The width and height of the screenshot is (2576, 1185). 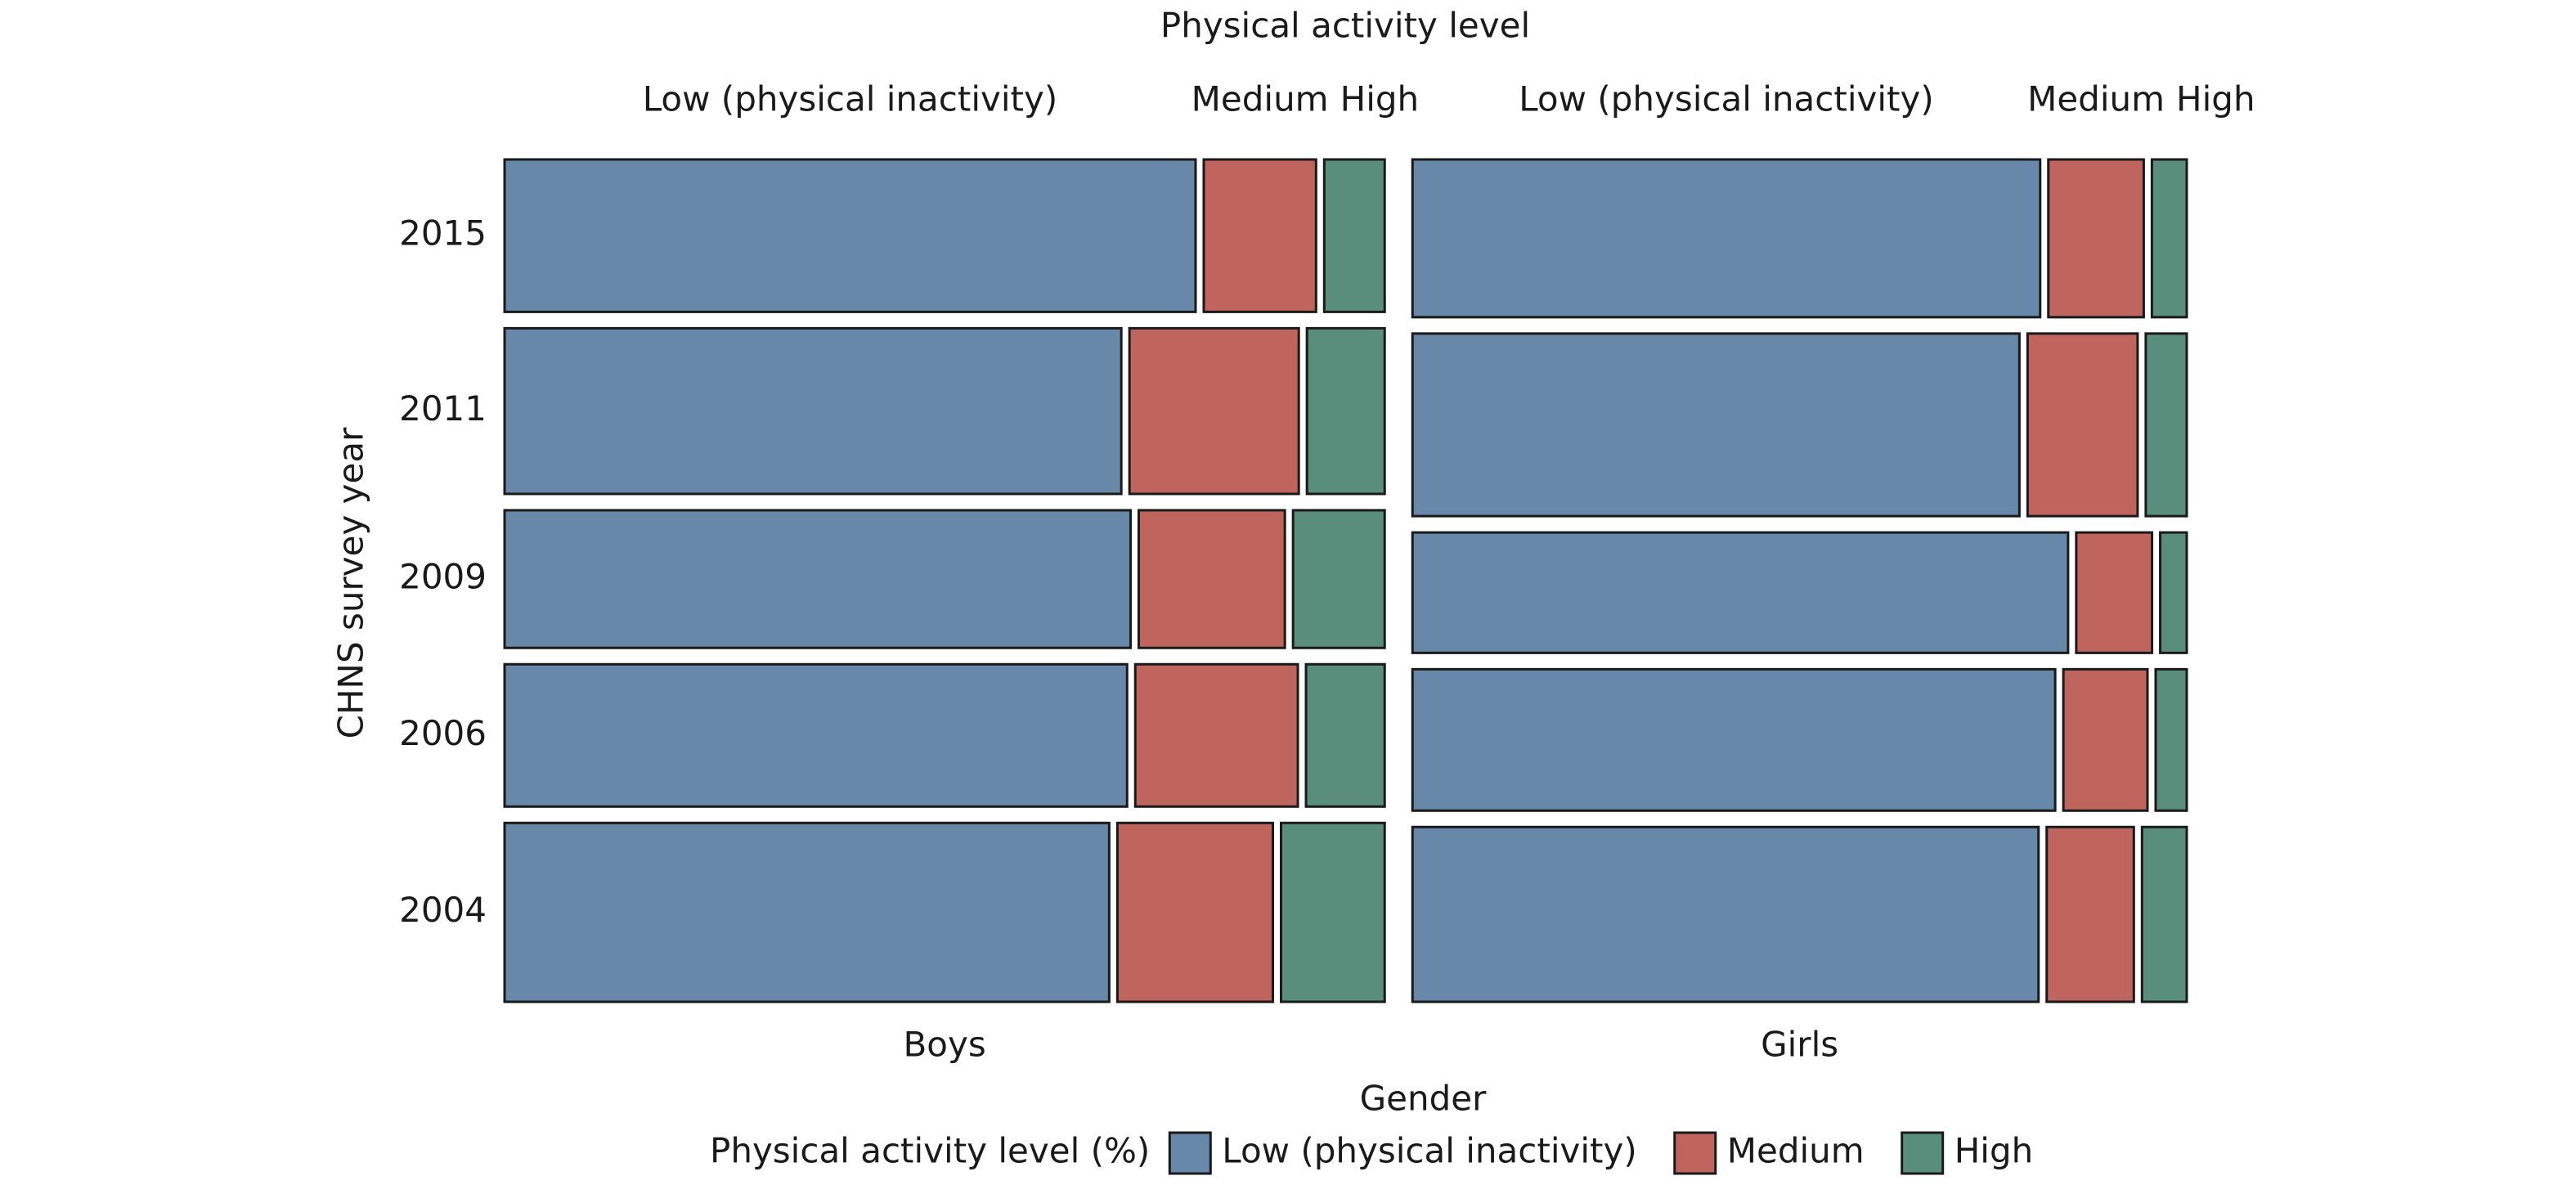 I want to click on legend-label: Medium, so click(x=1796, y=1151).